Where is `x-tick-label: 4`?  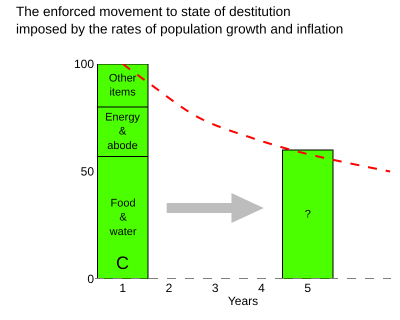
x-tick-label: 4 is located at coordinates (262, 288).